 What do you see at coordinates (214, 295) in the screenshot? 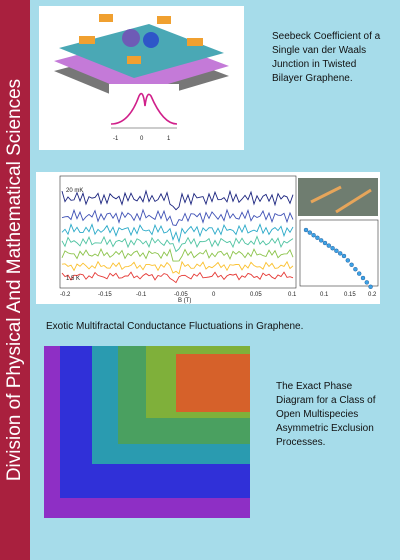
I see `x-tick-label: 0` at bounding box center [214, 295].